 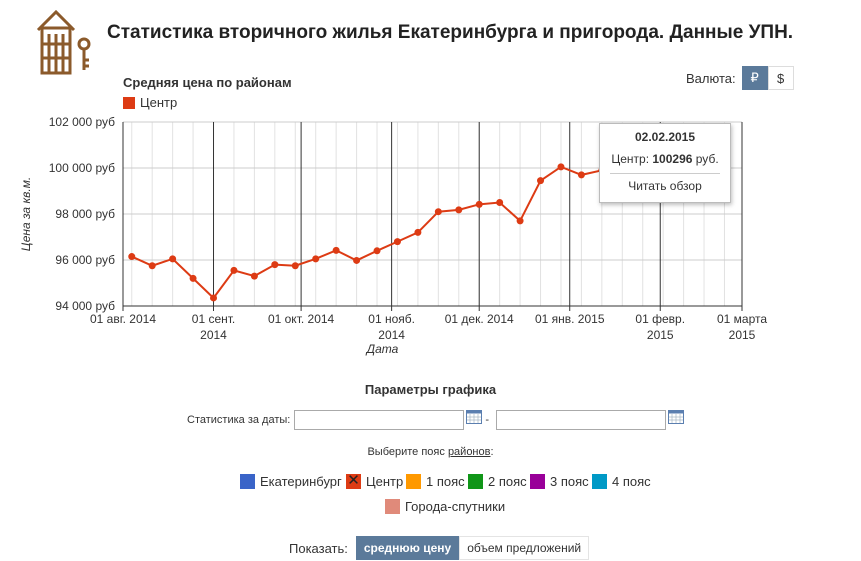 I want to click on districts-link: районов, so click(x=469, y=452).